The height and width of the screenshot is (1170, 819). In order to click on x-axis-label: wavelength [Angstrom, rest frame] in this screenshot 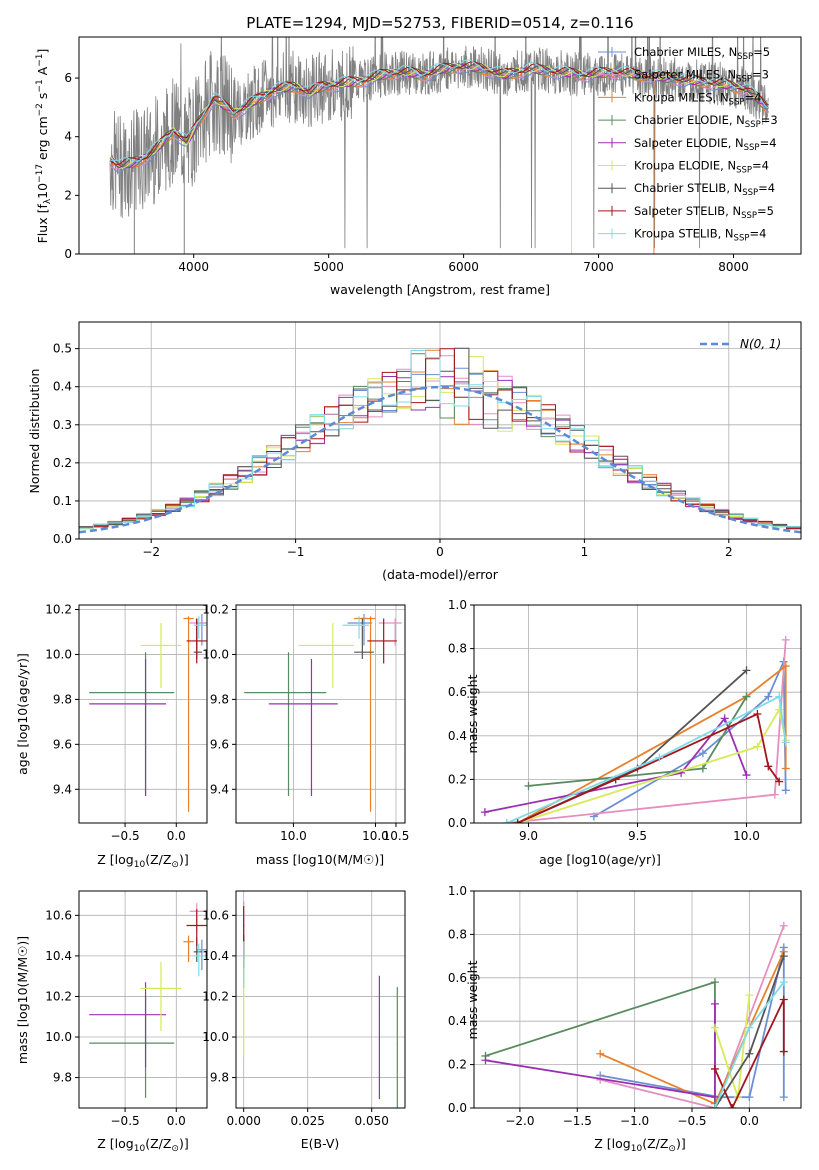, I will do `click(440, 289)`.